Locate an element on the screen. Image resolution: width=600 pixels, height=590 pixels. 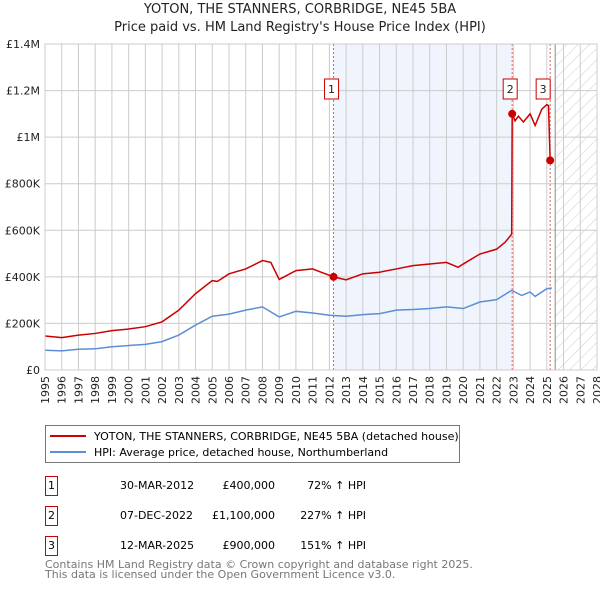
sale-date: 07-DEC-2022 is located at coordinates (157, 515).